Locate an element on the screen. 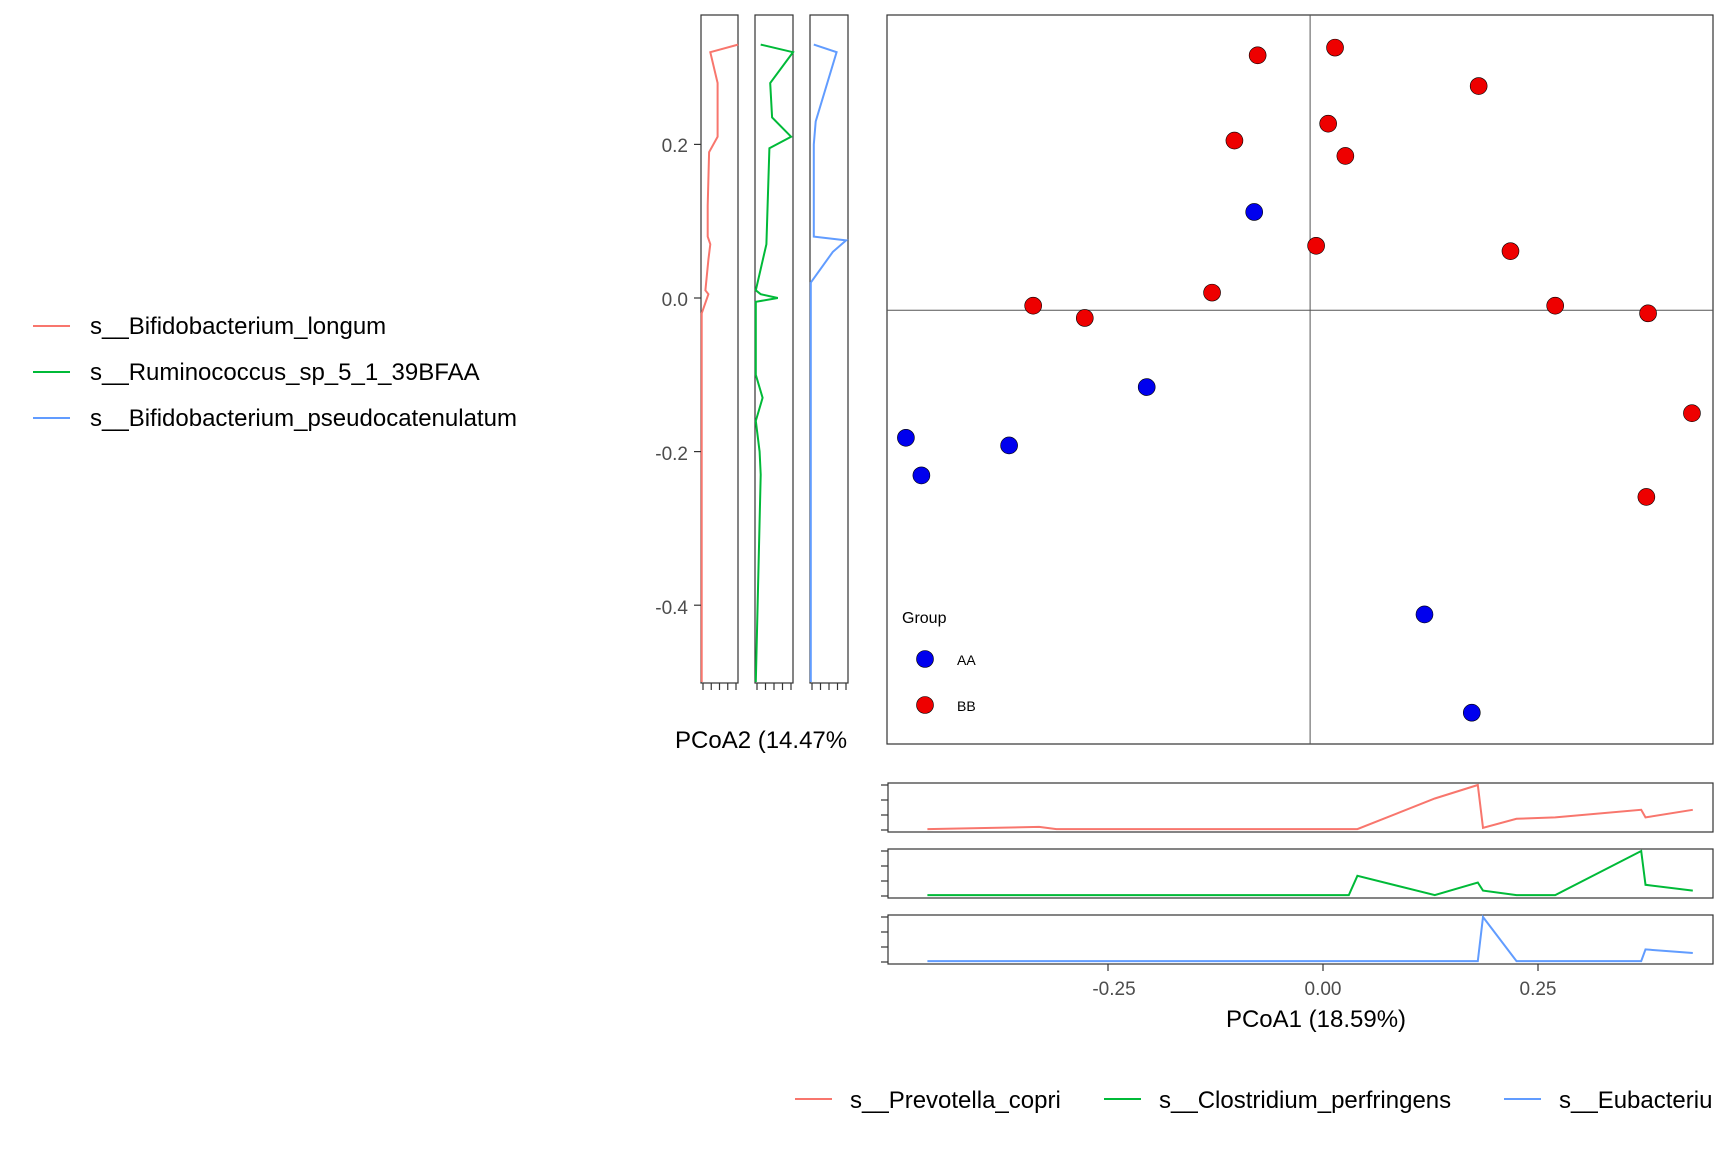 Image resolution: width=1728 pixels, height=1152 pixels. x-axis: -0.25 0.00 0.25 is located at coordinates (1324, 982).